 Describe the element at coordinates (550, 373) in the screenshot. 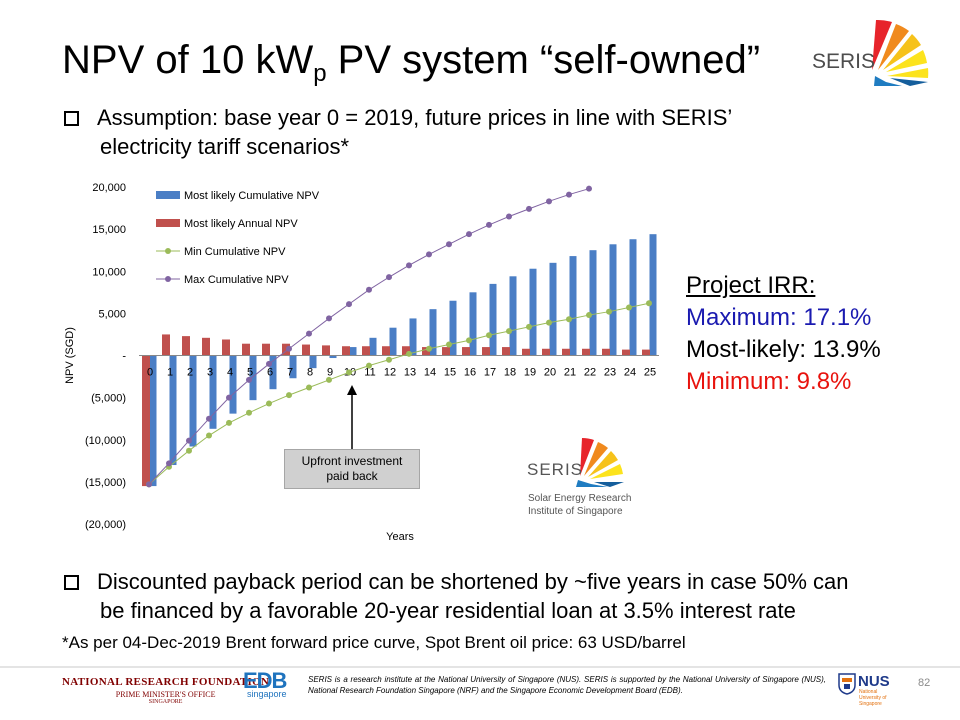

I see `x-tick-label: 20` at that location.